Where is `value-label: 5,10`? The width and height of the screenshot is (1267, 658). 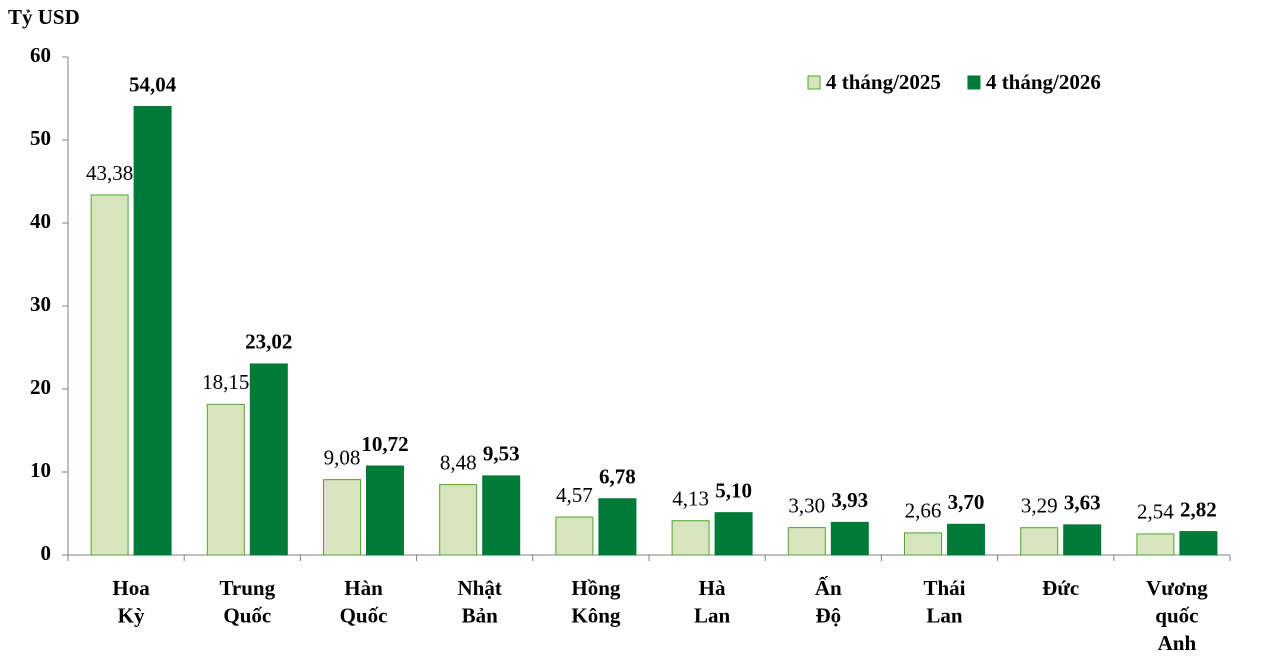
value-label: 5,10 is located at coordinates (733, 490).